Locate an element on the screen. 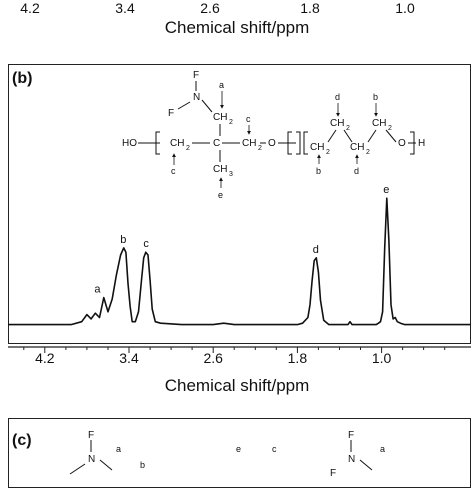 Image resolution: width=474 pixels, height=488 pixels. top-x-axis-title: Chemical shift/ppm is located at coordinates (237, 27).